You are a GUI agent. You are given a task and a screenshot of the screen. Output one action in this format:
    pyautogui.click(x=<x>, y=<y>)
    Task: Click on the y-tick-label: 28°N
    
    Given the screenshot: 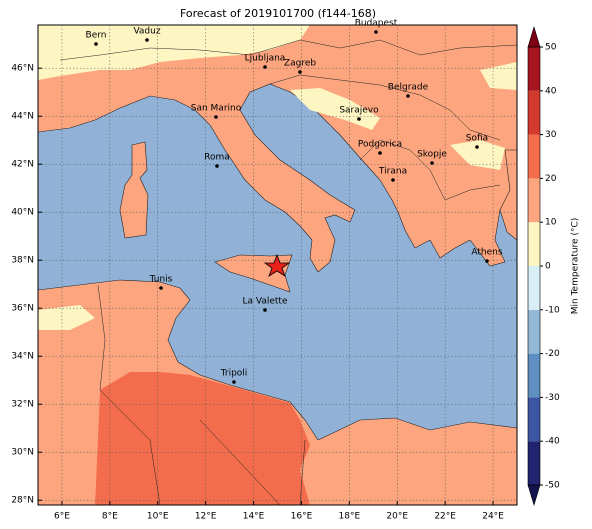 What is the action you would take?
    pyautogui.click(x=22, y=501)
    